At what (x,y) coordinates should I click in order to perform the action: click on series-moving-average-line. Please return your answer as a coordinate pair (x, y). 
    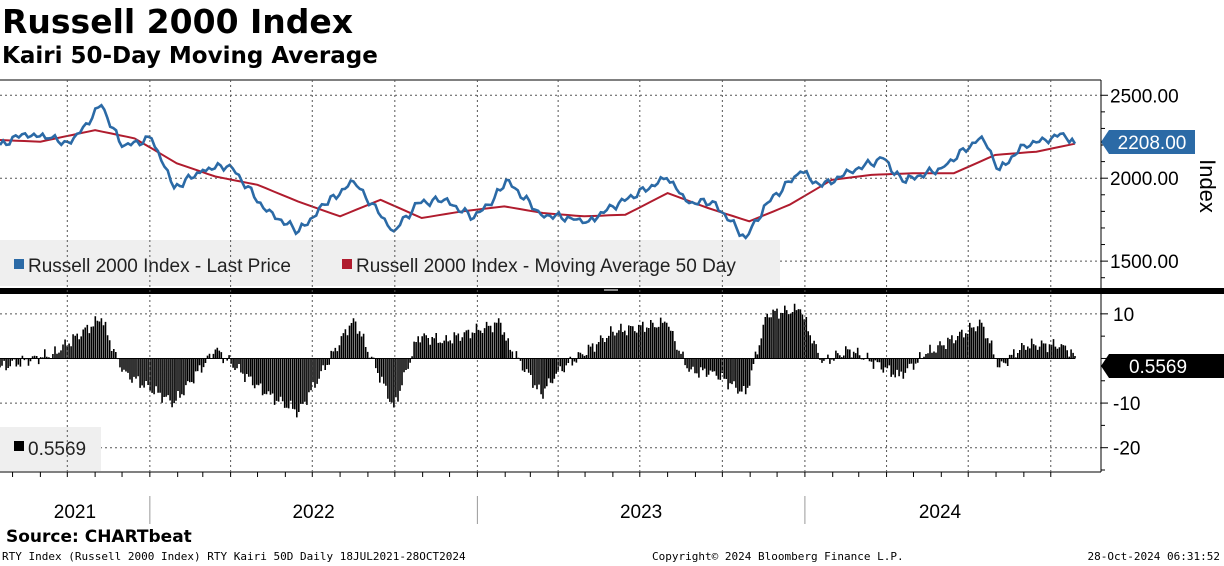
    Looking at the image, I should click on (538, 176).